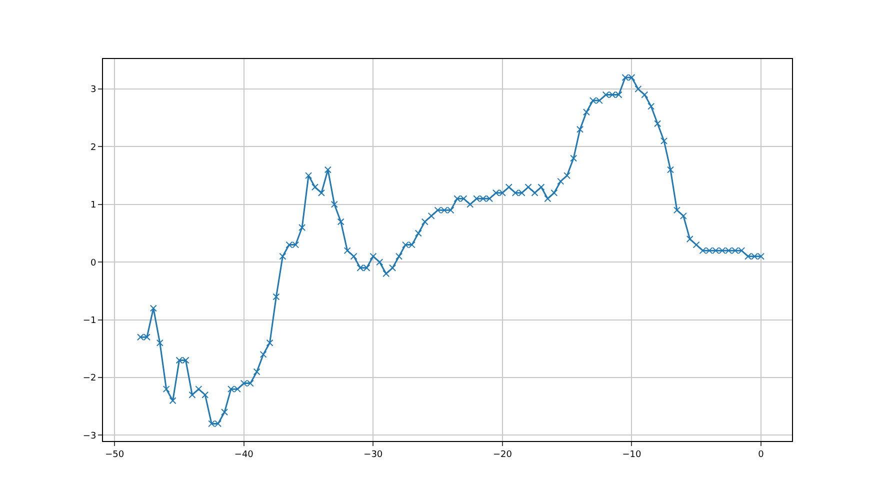 The height and width of the screenshot is (495, 880). I want to click on x-tick-label: −20, so click(502, 455).